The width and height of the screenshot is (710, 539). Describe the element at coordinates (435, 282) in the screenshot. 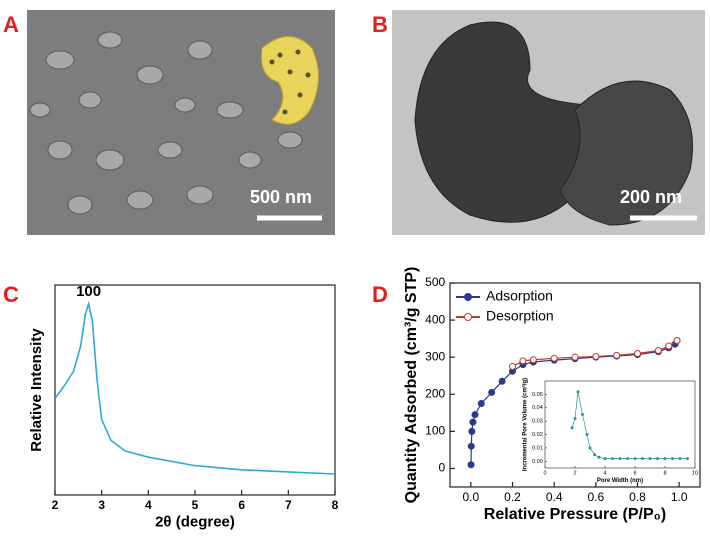

I see `y-tick-label: 500` at that location.